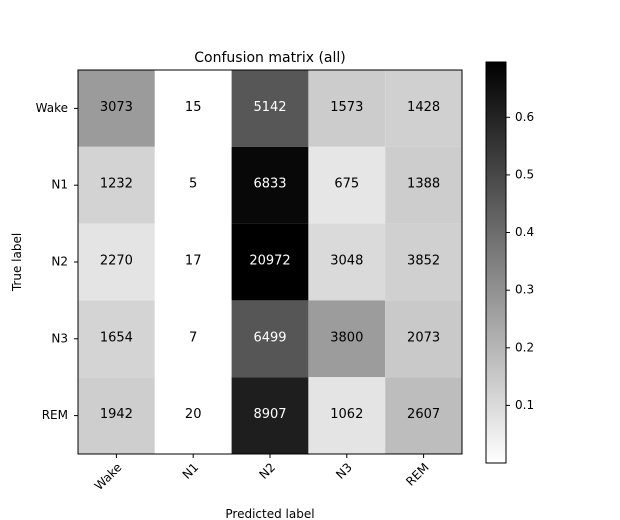 The image size is (620, 520). I want to click on cell-count-label: 3800, so click(346, 337).